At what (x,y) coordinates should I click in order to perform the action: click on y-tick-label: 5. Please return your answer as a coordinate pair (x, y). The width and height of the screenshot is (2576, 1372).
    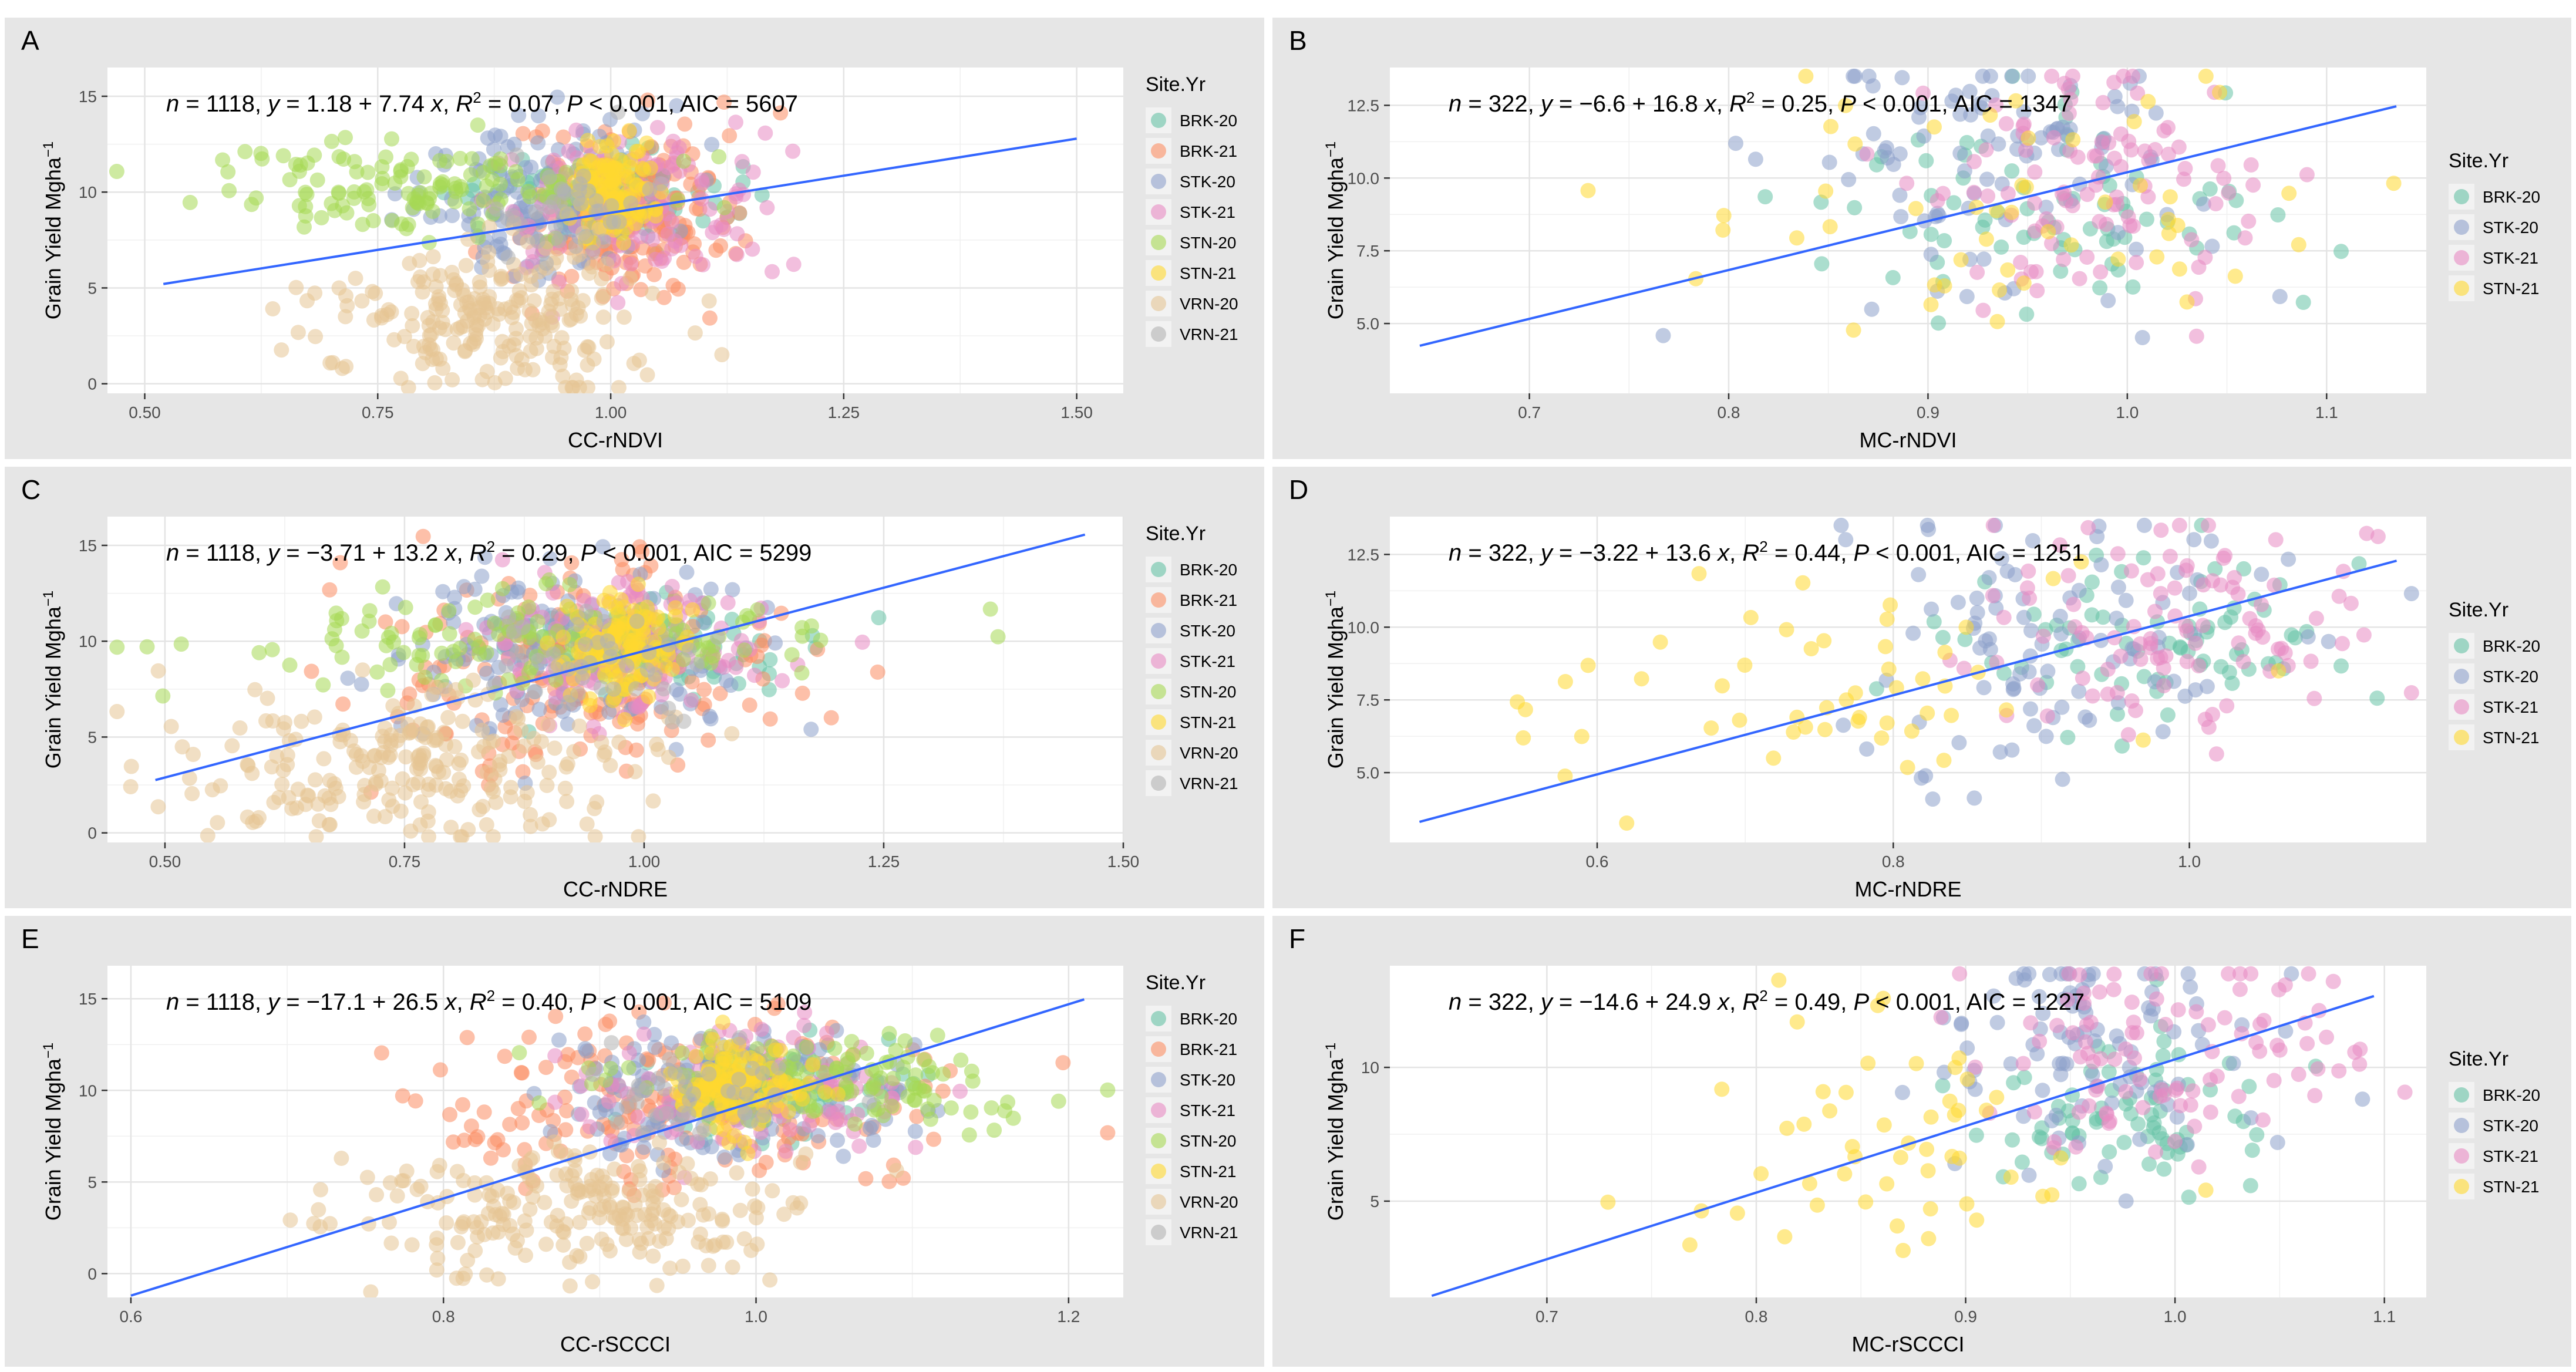
    Looking at the image, I should click on (1374, 1201).